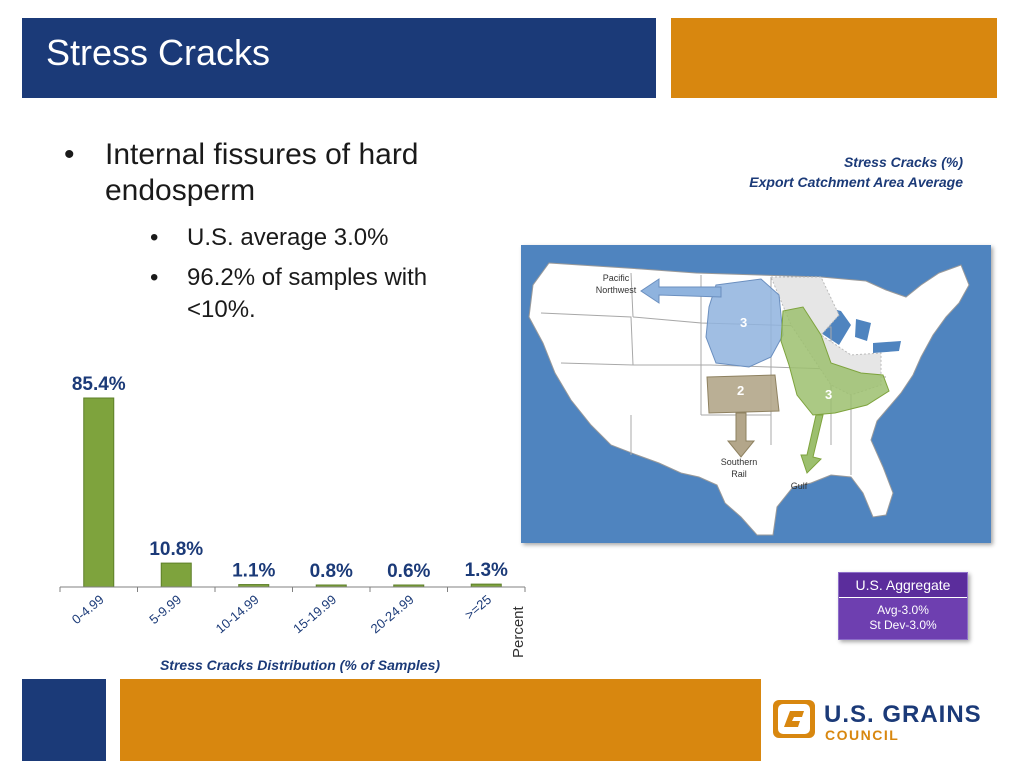 The height and width of the screenshot is (768, 1024). What do you see at coordinates (828, 394) in the screenshot?
I see `east-region-value: 3` at bounding box center [828, 394].